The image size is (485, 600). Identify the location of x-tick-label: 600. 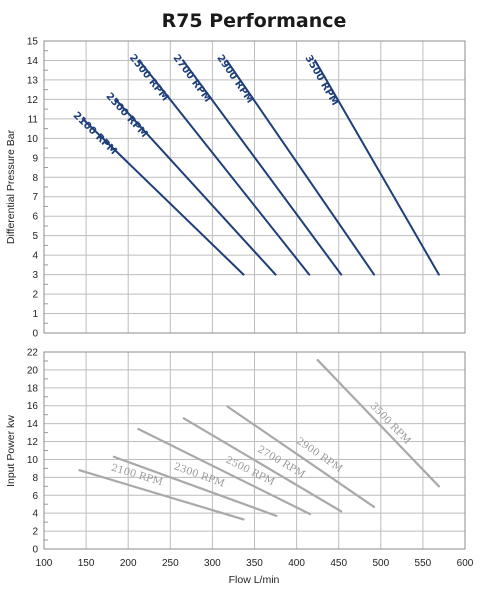
(465, 563).